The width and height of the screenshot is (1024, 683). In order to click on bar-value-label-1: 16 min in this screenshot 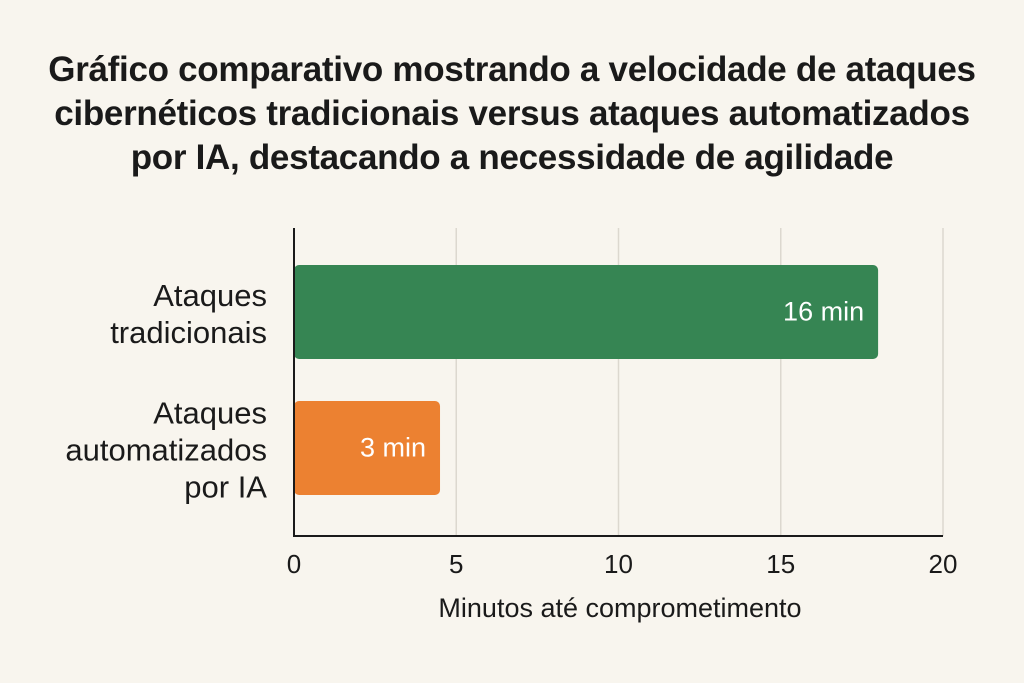, I will do `click(824, 311)`.